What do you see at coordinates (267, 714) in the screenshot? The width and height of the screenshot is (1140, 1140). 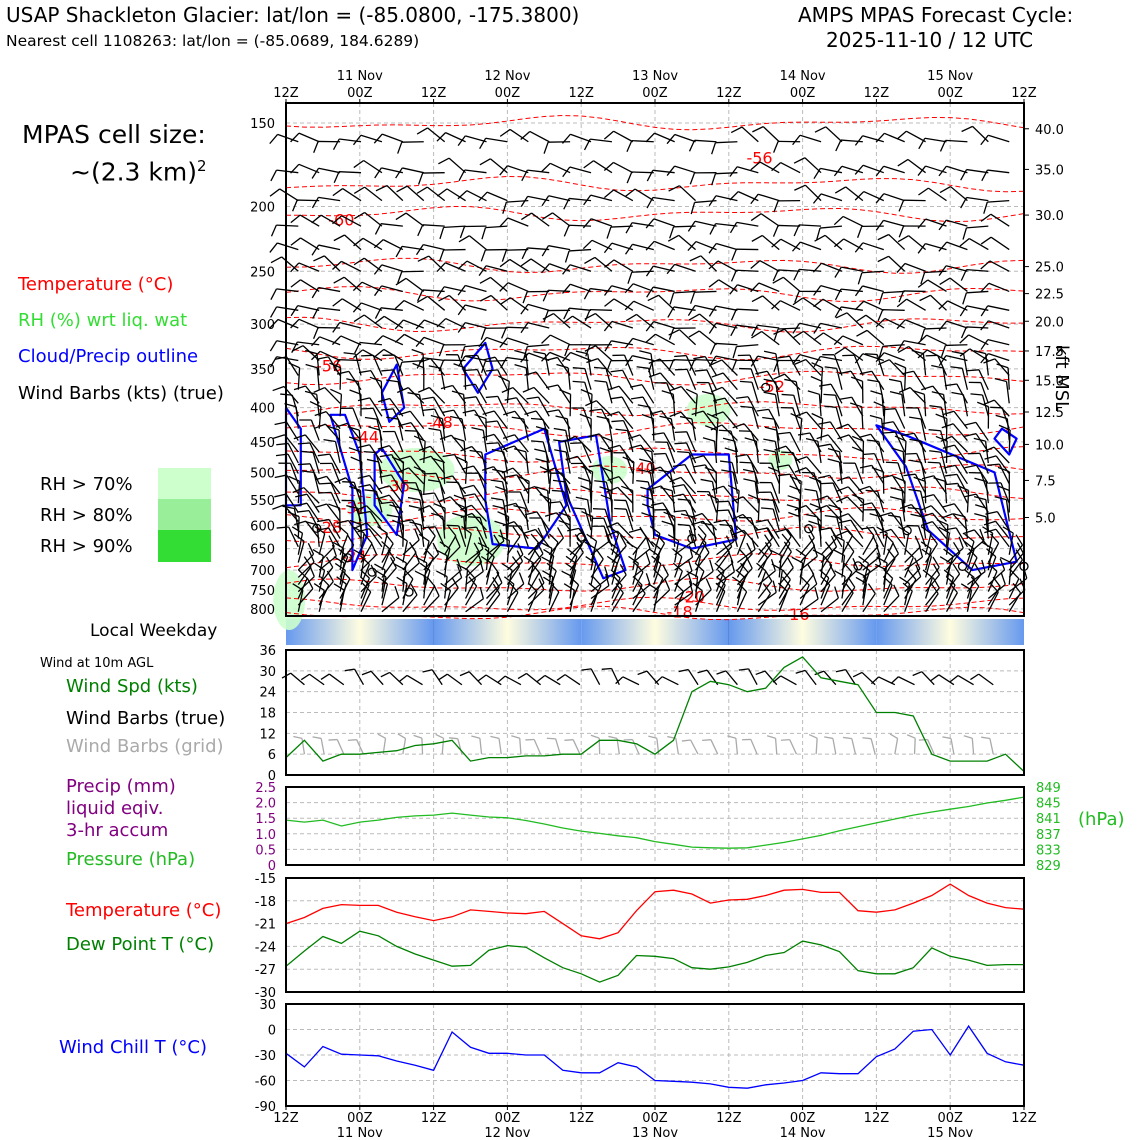 I see `ytick-surface-wind: 18` at bounding box center [267, 714].